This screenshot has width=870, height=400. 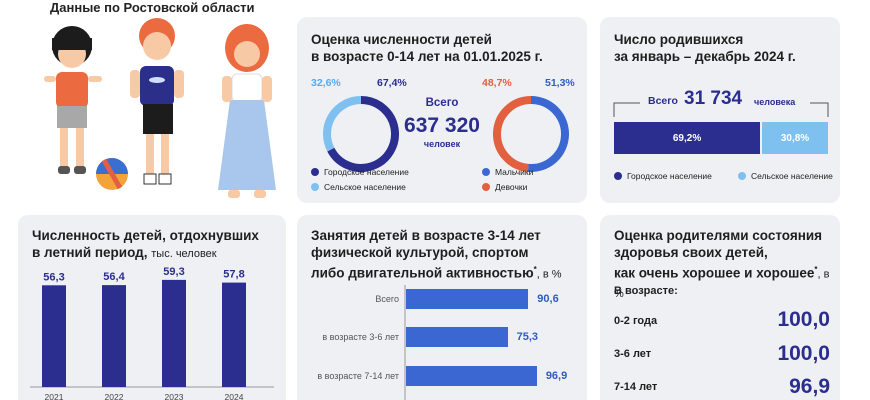 What do you see at coordinates (157, 101) in the screenshot?
I see `boy-figure` at bounding box center [157, 101].